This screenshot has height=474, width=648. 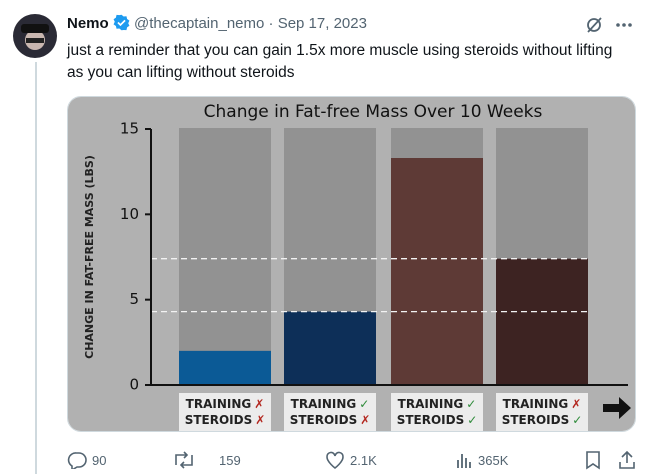 What do you see at coordinates (610, 25) in the screenshot?
I see `header-icons` at bounding box center [610, 25].